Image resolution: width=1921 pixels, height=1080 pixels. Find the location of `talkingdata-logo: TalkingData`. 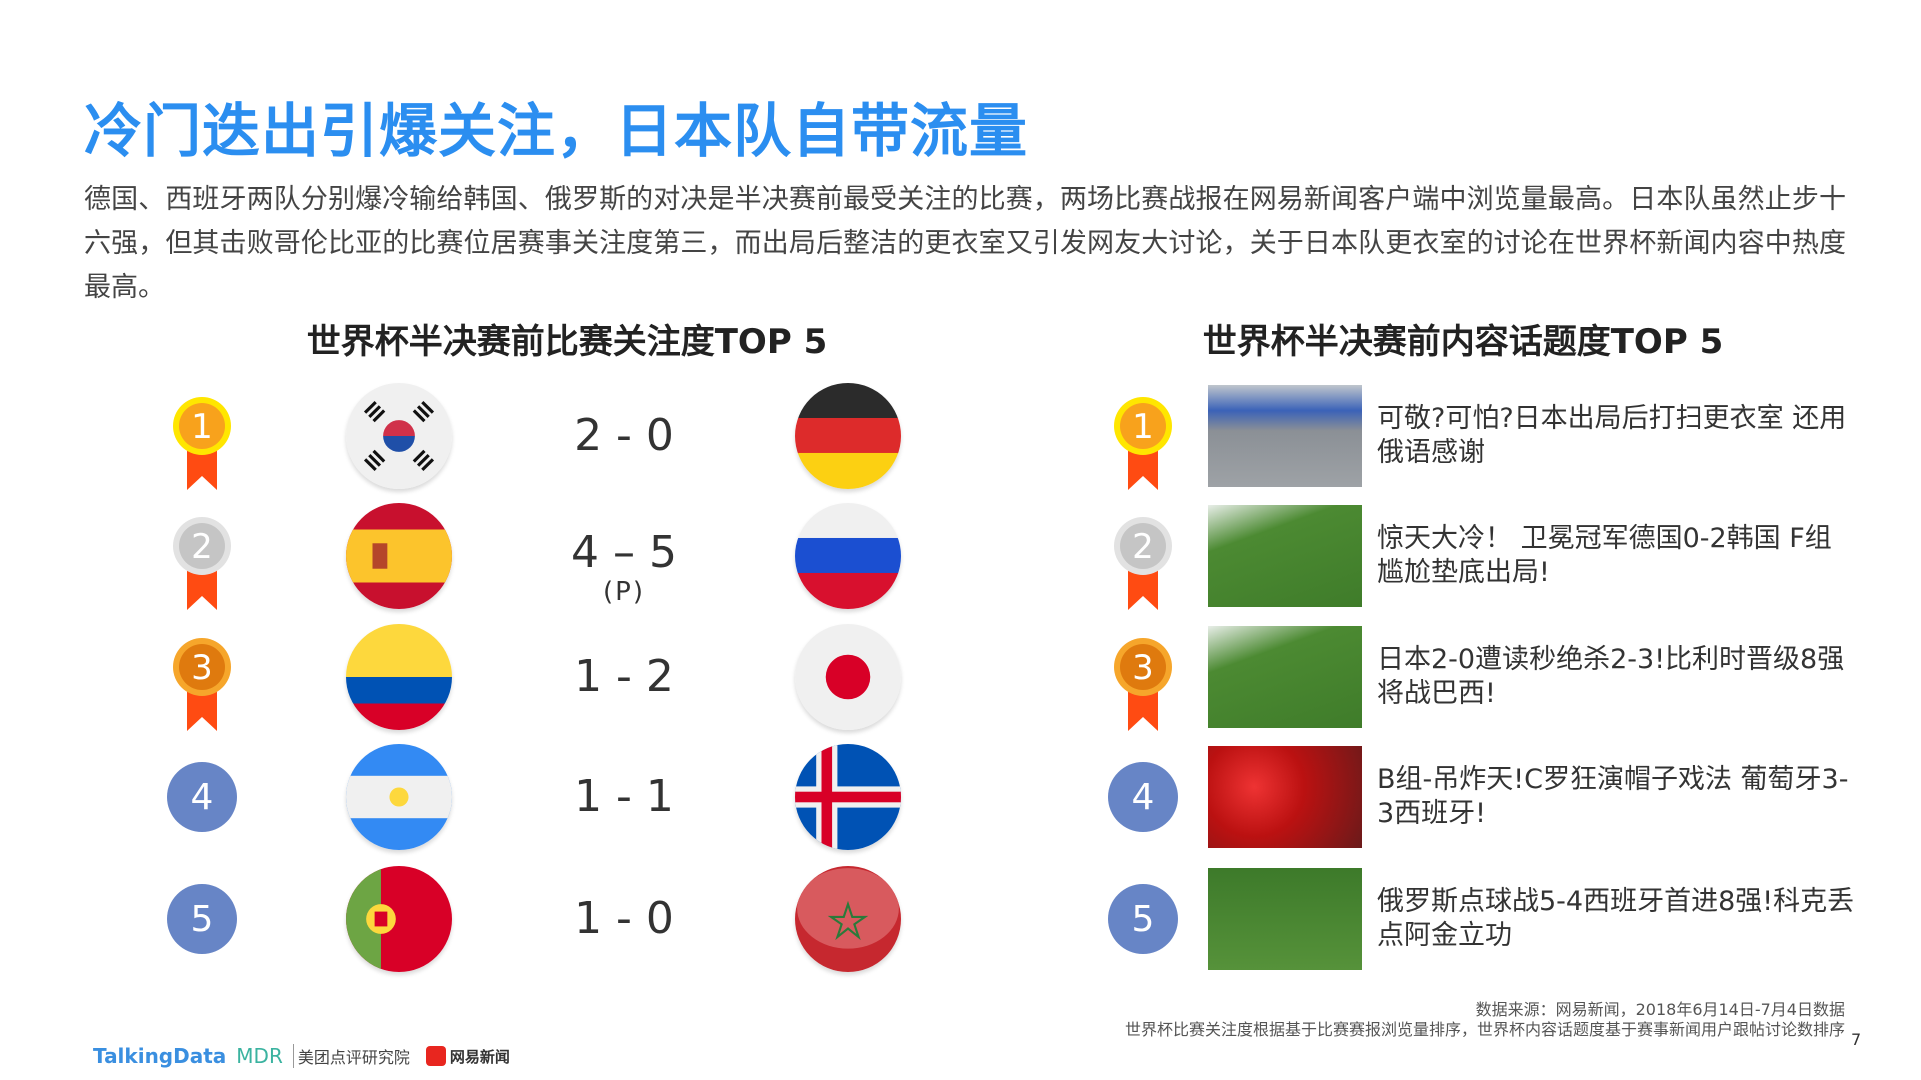

talkingdata-logo: TalkingData is located at coordinates (160, 1056).